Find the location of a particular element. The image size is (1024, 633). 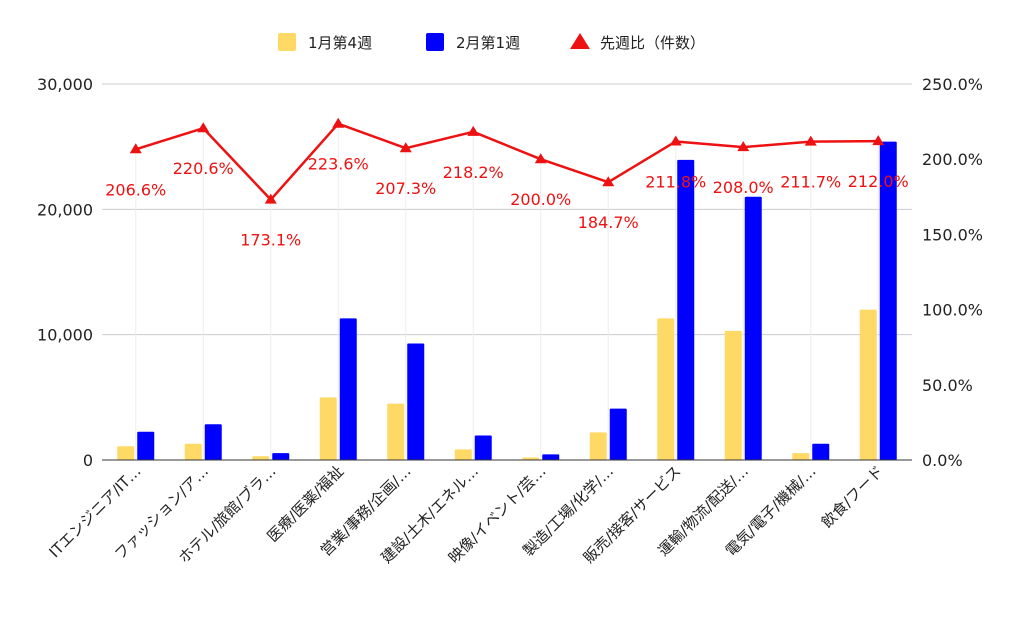

ratio-line is located at coordinates (507, 160).